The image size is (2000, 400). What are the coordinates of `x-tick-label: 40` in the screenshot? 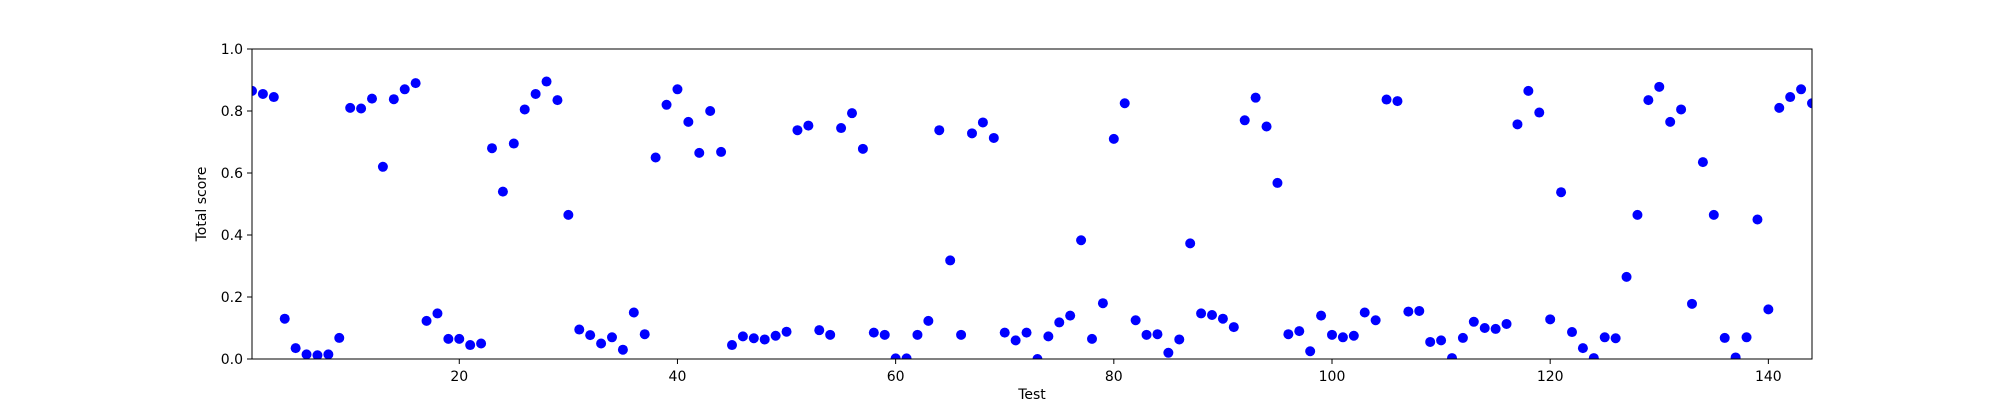 It's located at (678, 377).